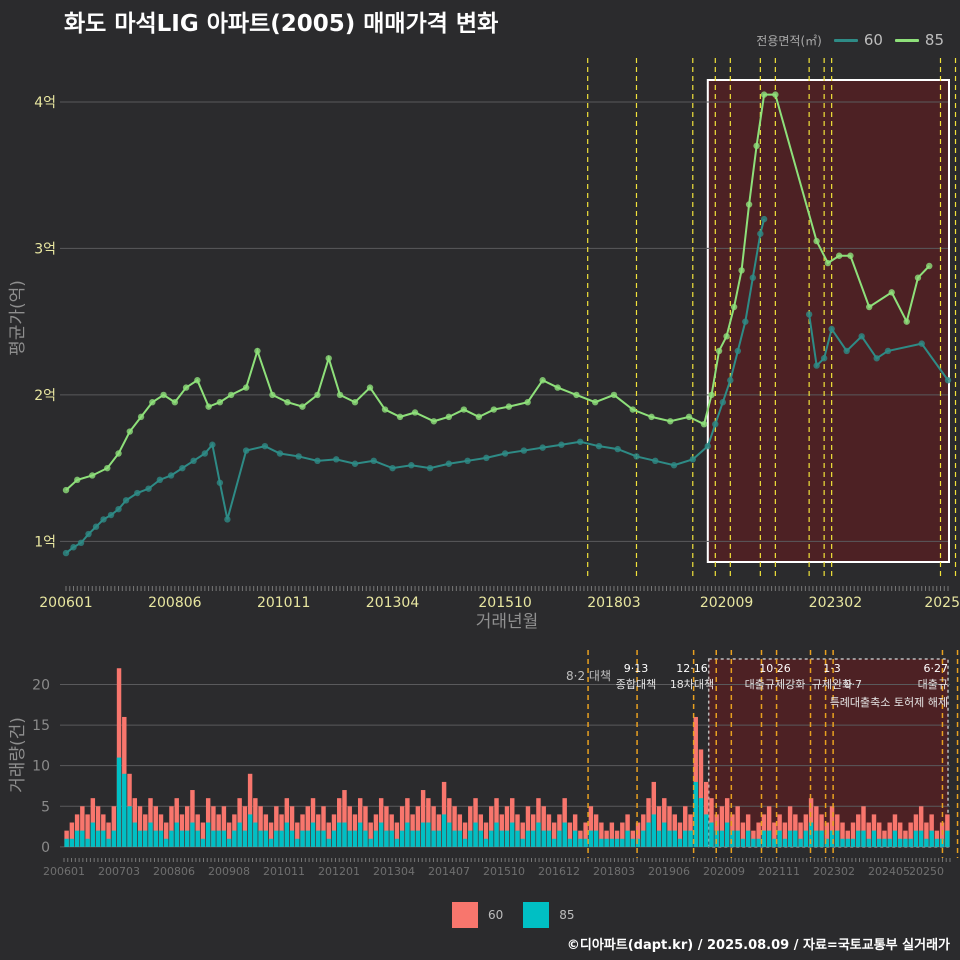 The image size is (960, 960). What do you see at coordinates (559, 871) in the screenshot?
I see `x-tick-label-bottom: 201612` at bounding box center [559, 871].